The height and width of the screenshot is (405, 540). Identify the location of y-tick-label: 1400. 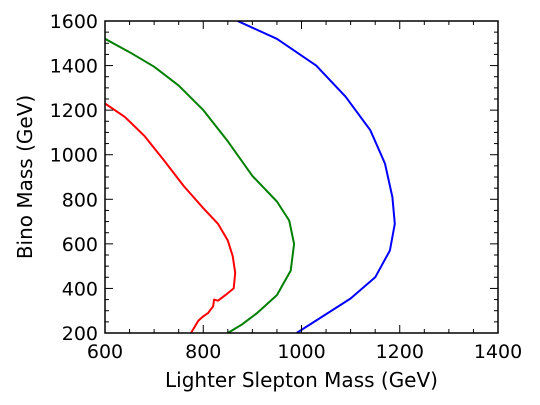
(74, 67).